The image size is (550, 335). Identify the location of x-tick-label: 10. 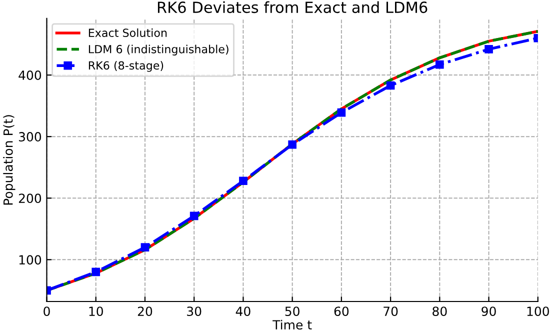
(96, 311).